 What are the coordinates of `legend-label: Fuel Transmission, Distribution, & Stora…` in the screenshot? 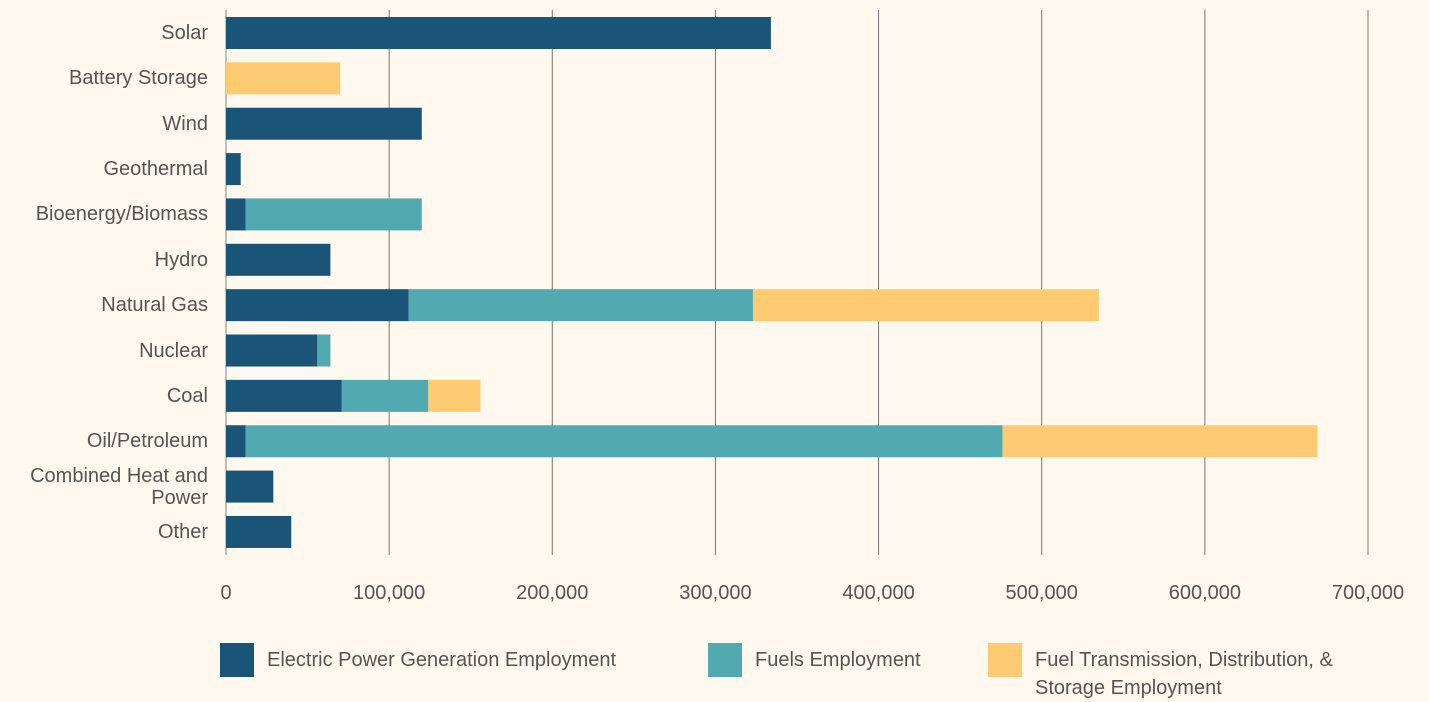 It's located at (1184, 674).